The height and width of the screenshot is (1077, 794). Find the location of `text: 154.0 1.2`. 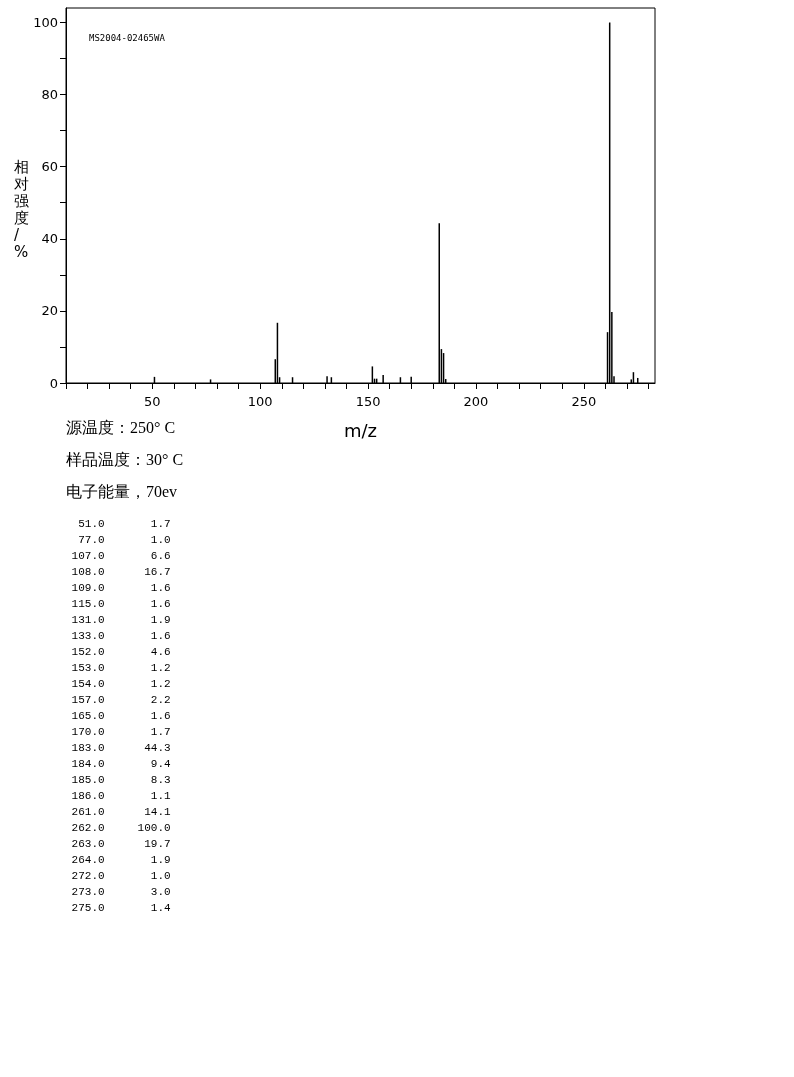

text: 154.0 1.2 is located at coordinates (120, 684).